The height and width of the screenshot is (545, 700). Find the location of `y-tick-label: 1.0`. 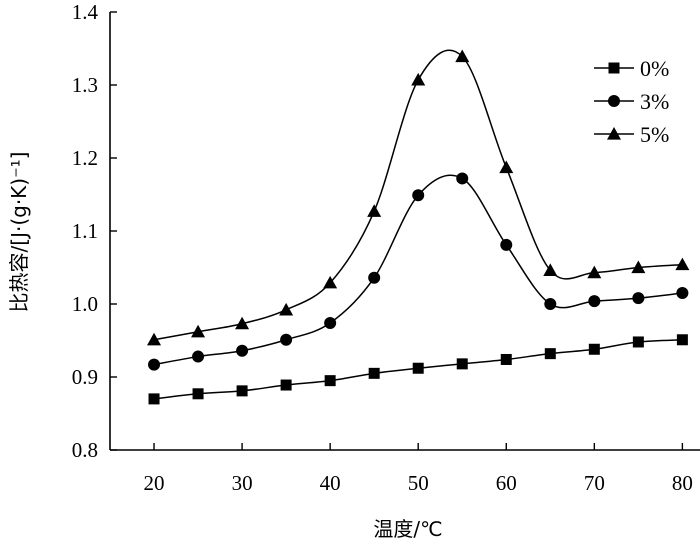

y-tick-label: 1.0 is located at coordinates (85, 304).